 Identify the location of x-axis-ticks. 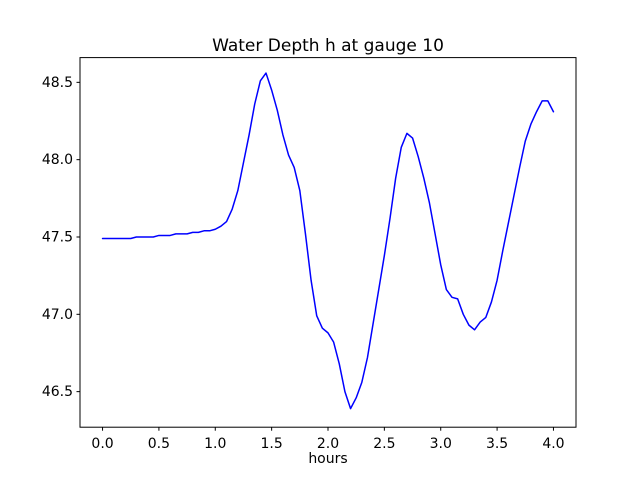
(328, 429).